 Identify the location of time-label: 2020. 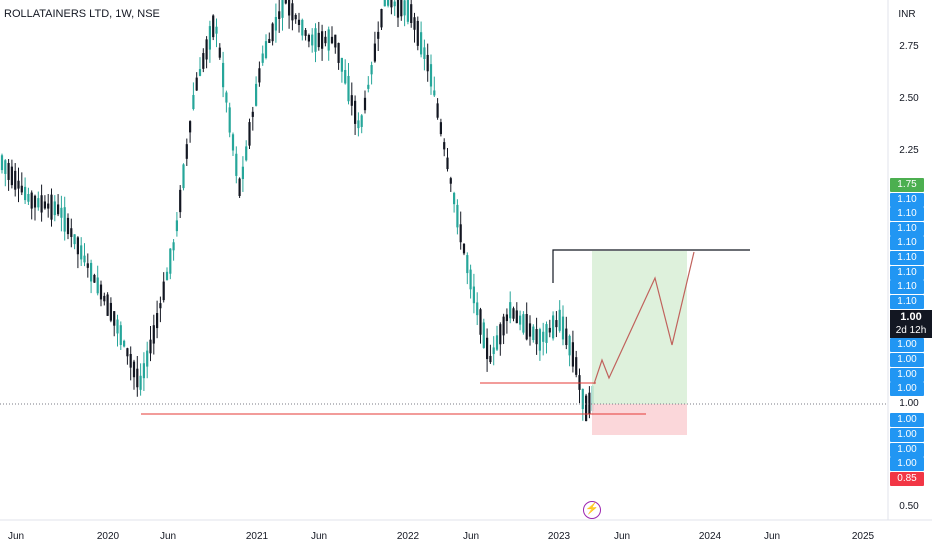
(108, 536).